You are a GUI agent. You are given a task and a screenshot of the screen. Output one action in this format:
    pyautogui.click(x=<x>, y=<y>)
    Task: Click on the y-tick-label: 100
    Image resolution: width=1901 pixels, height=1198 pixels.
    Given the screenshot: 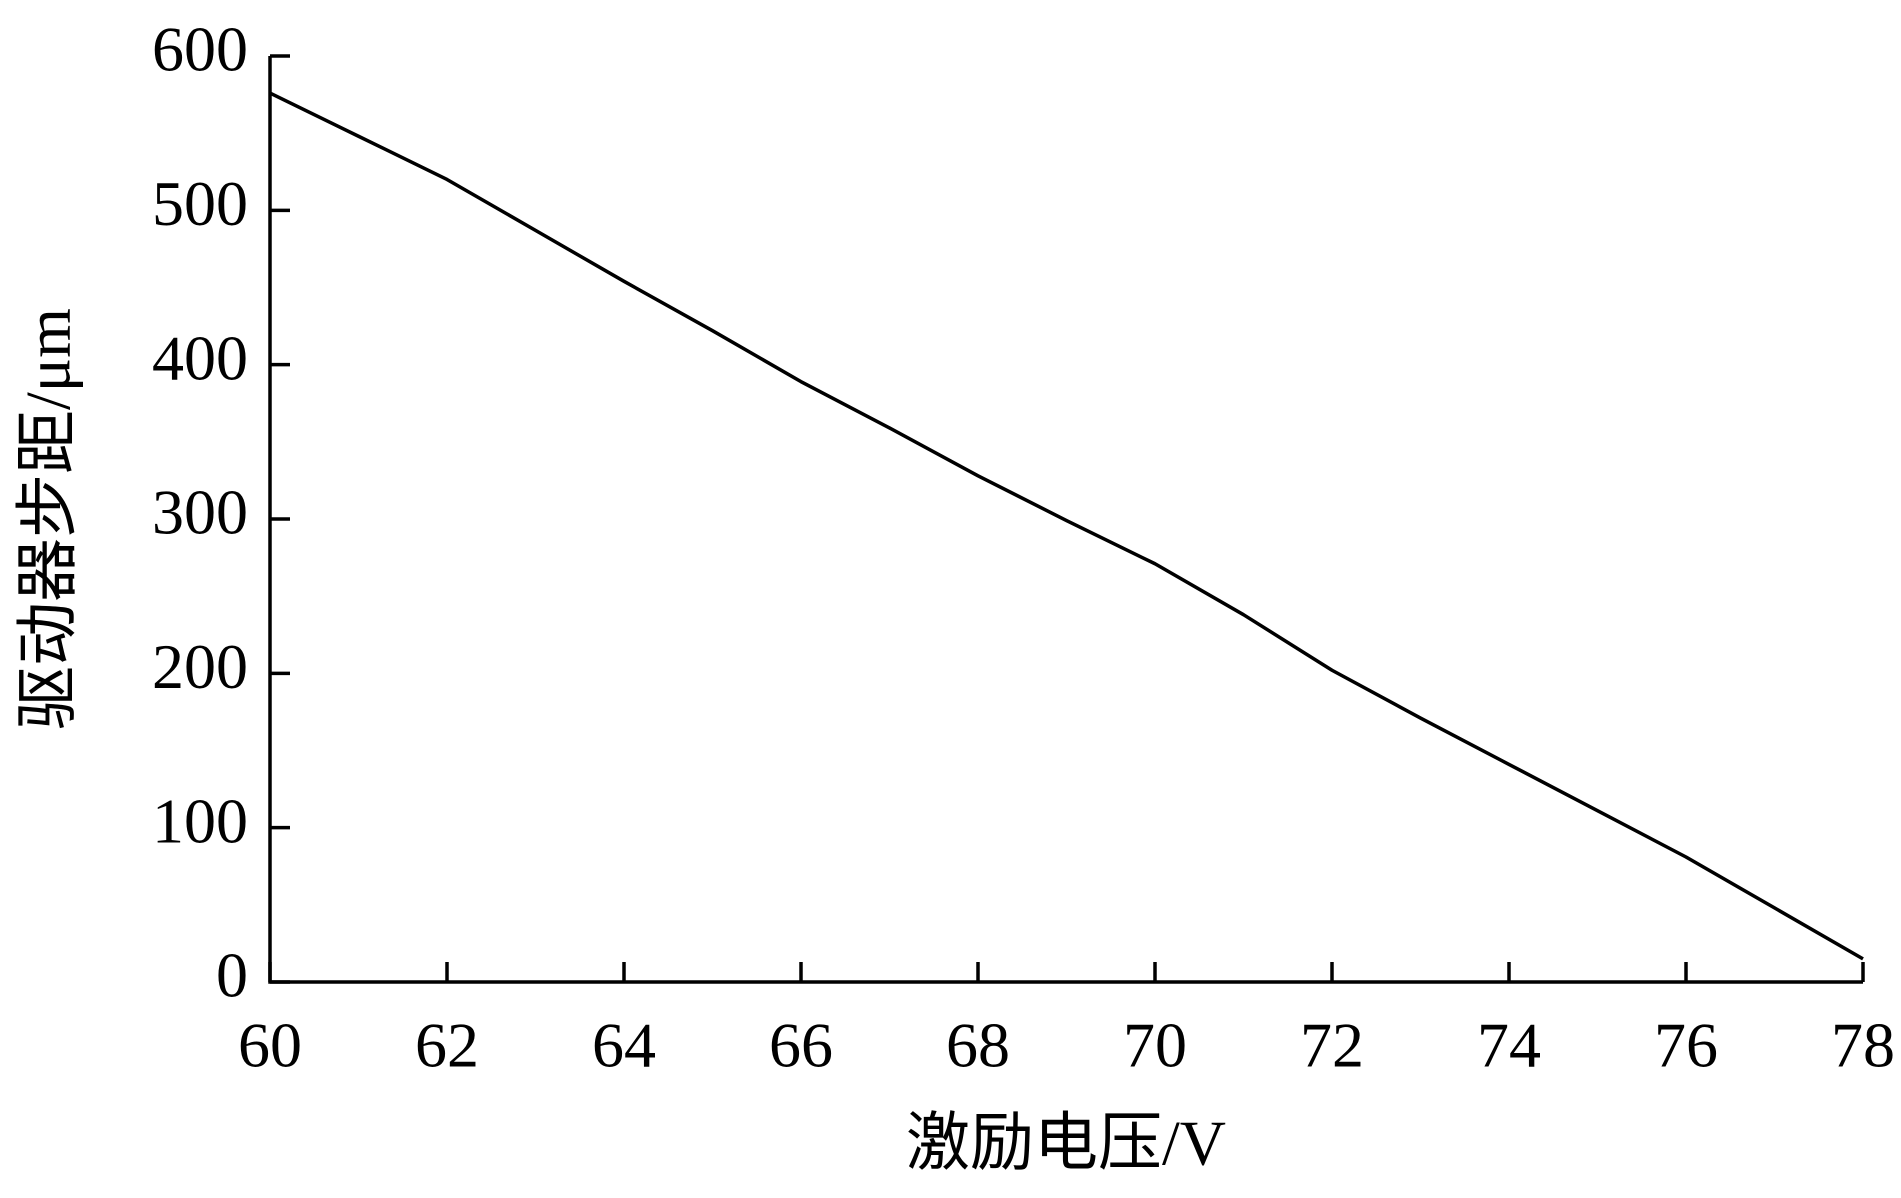 What is the action you would take?
    pyautogui.click(x=200, y=820)
    